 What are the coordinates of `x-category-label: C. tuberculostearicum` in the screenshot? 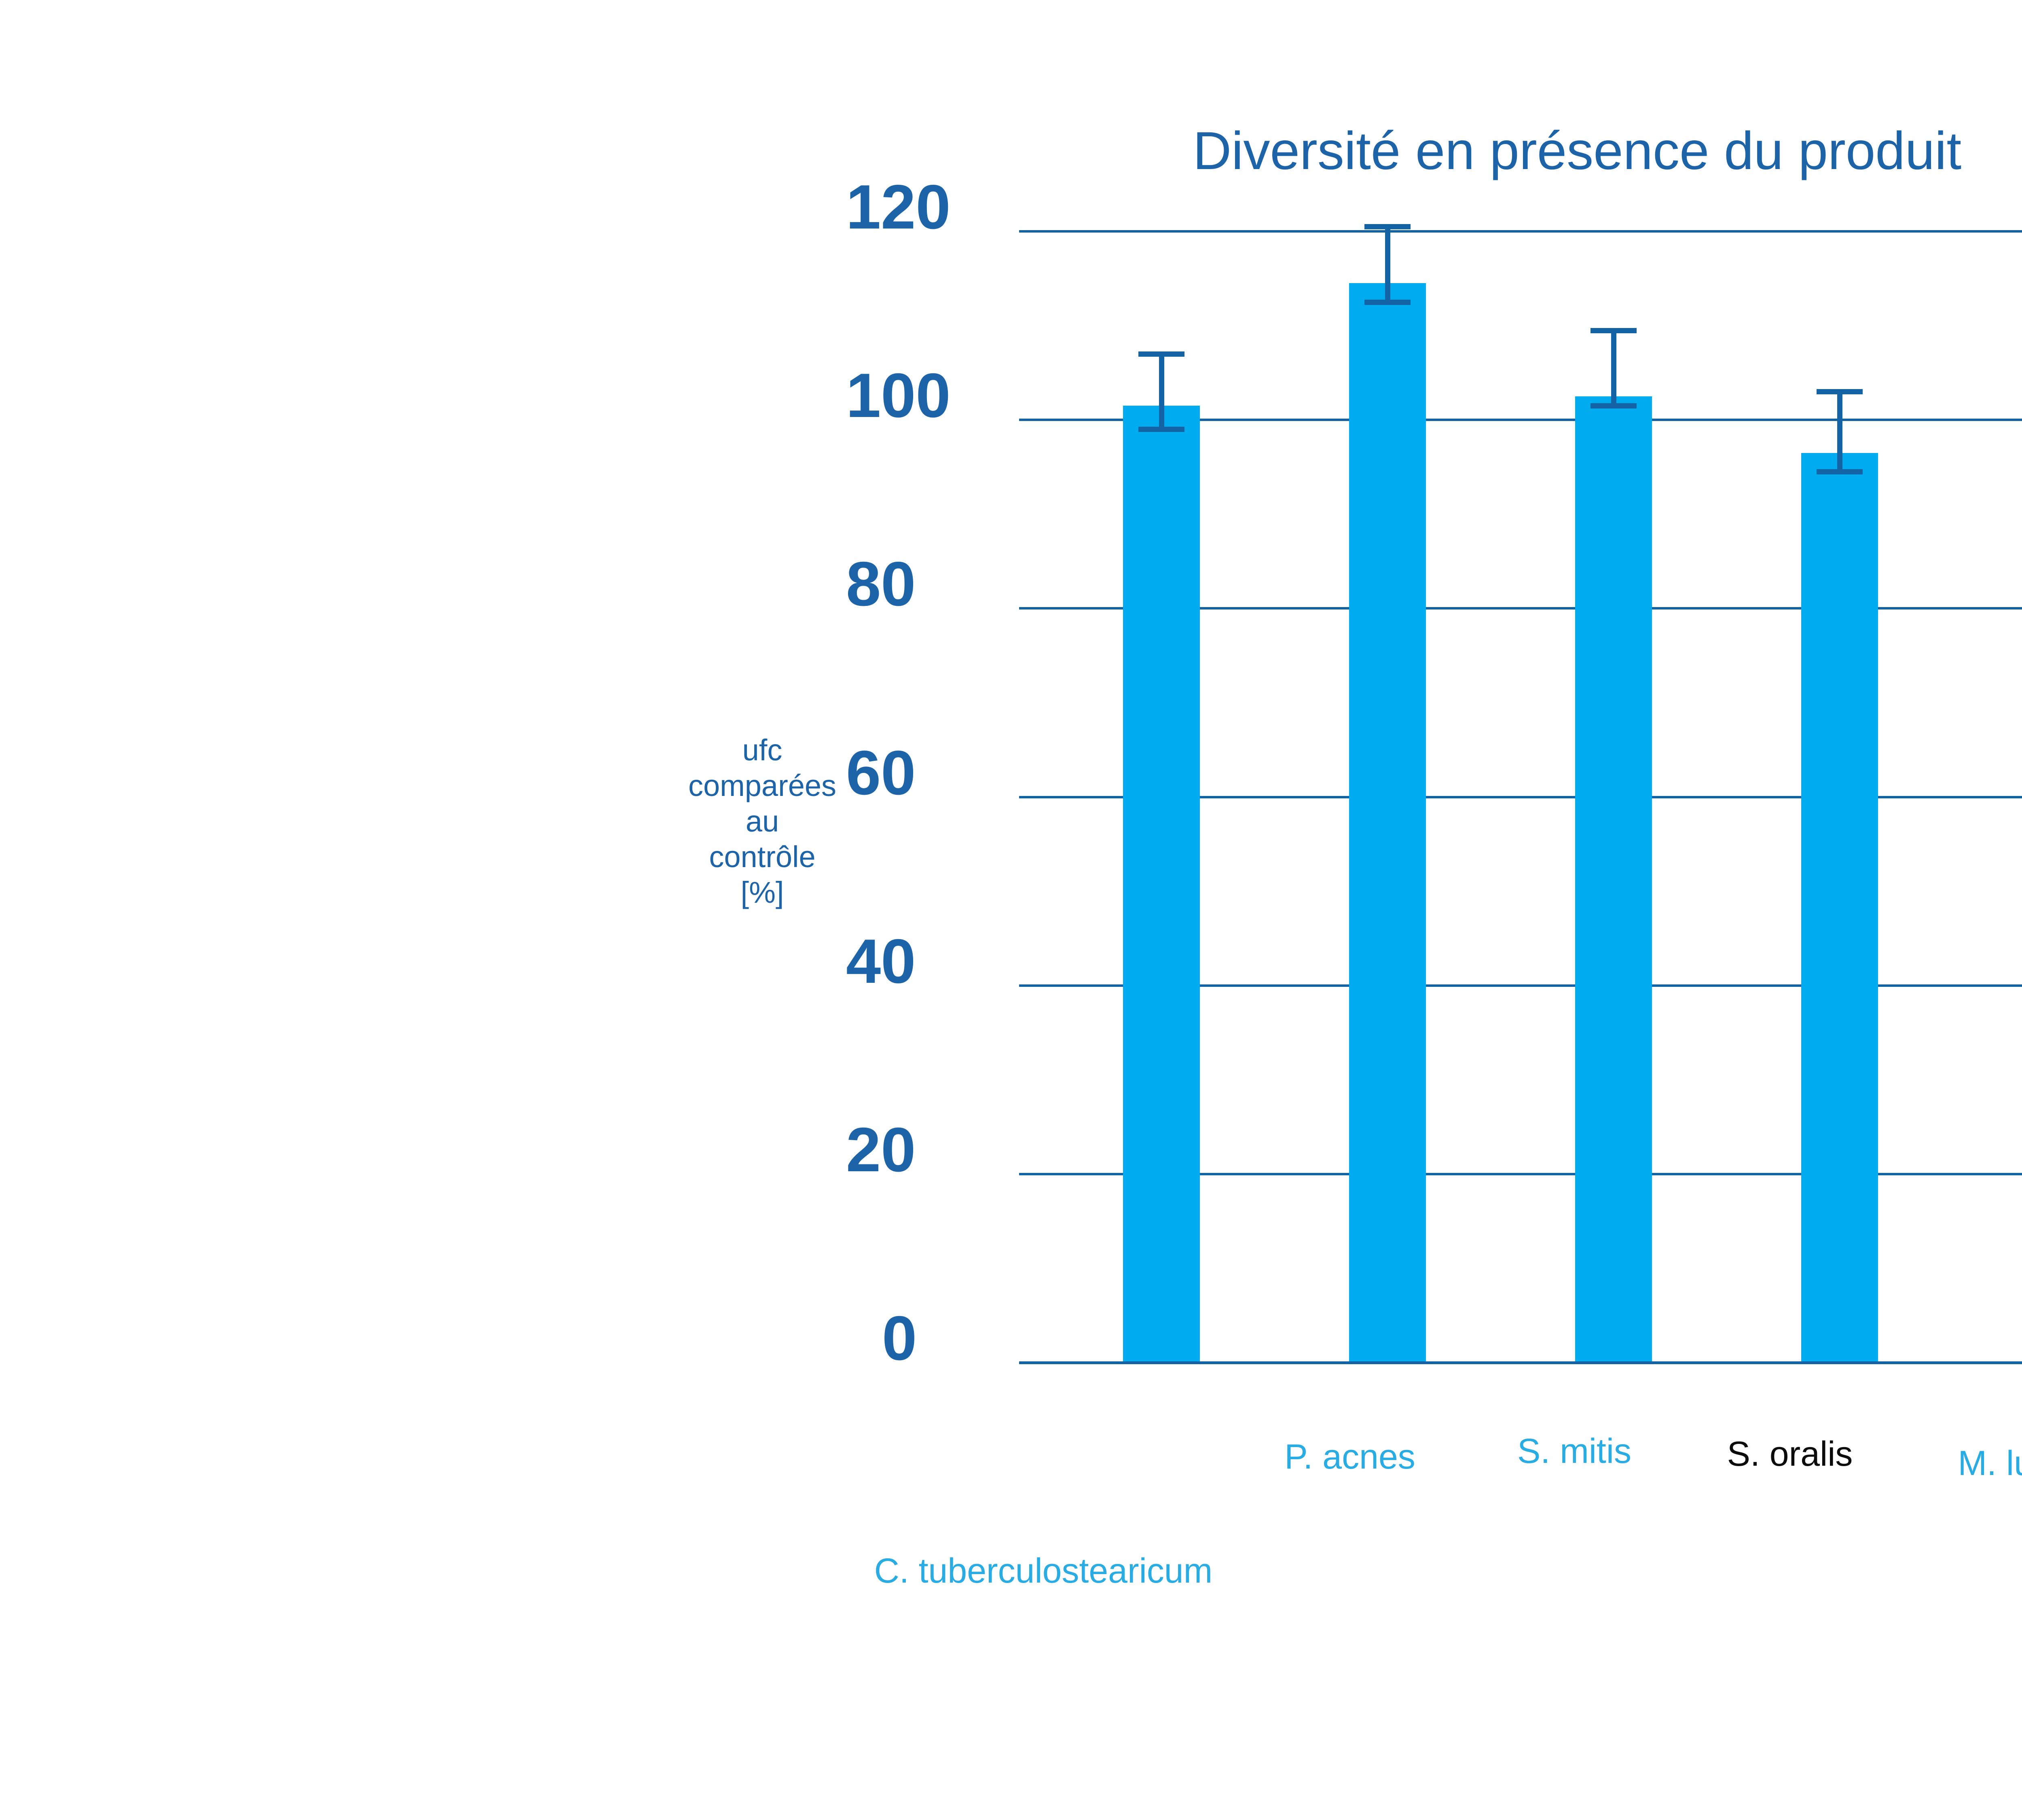 It's located at (1043, 1570).